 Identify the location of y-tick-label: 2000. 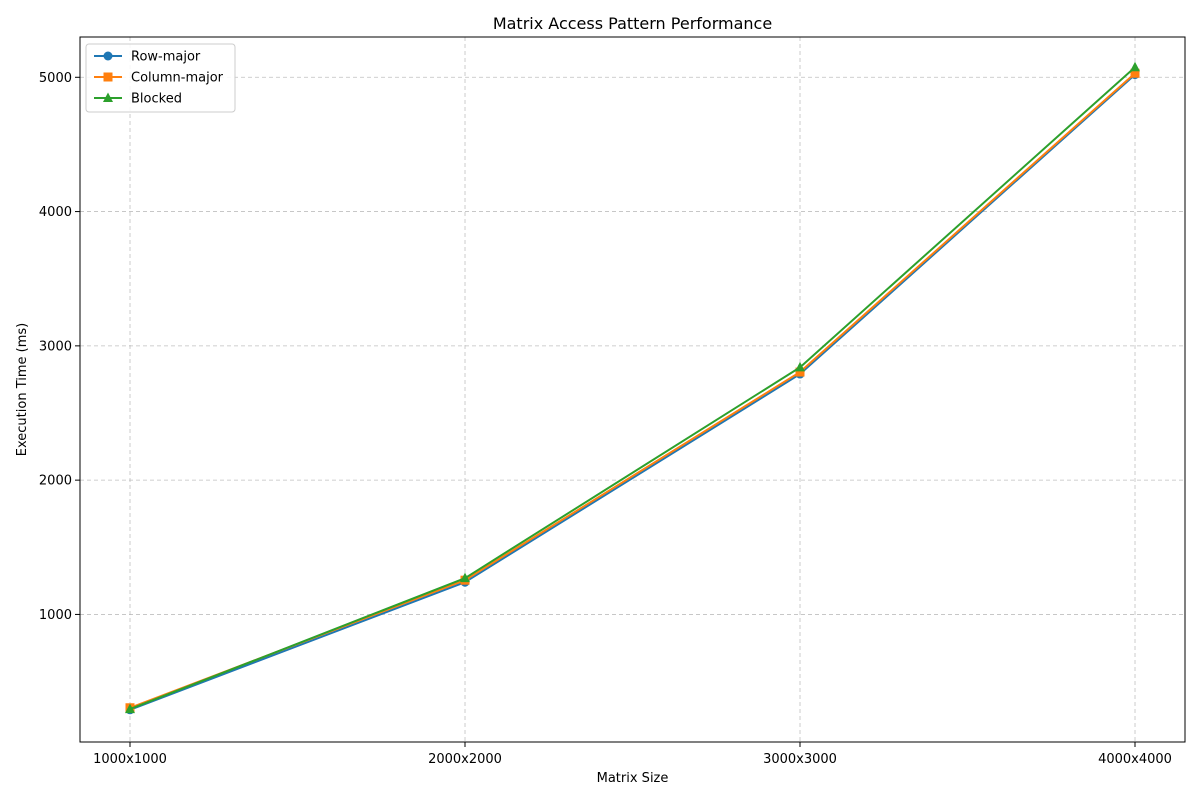
(55, 481).